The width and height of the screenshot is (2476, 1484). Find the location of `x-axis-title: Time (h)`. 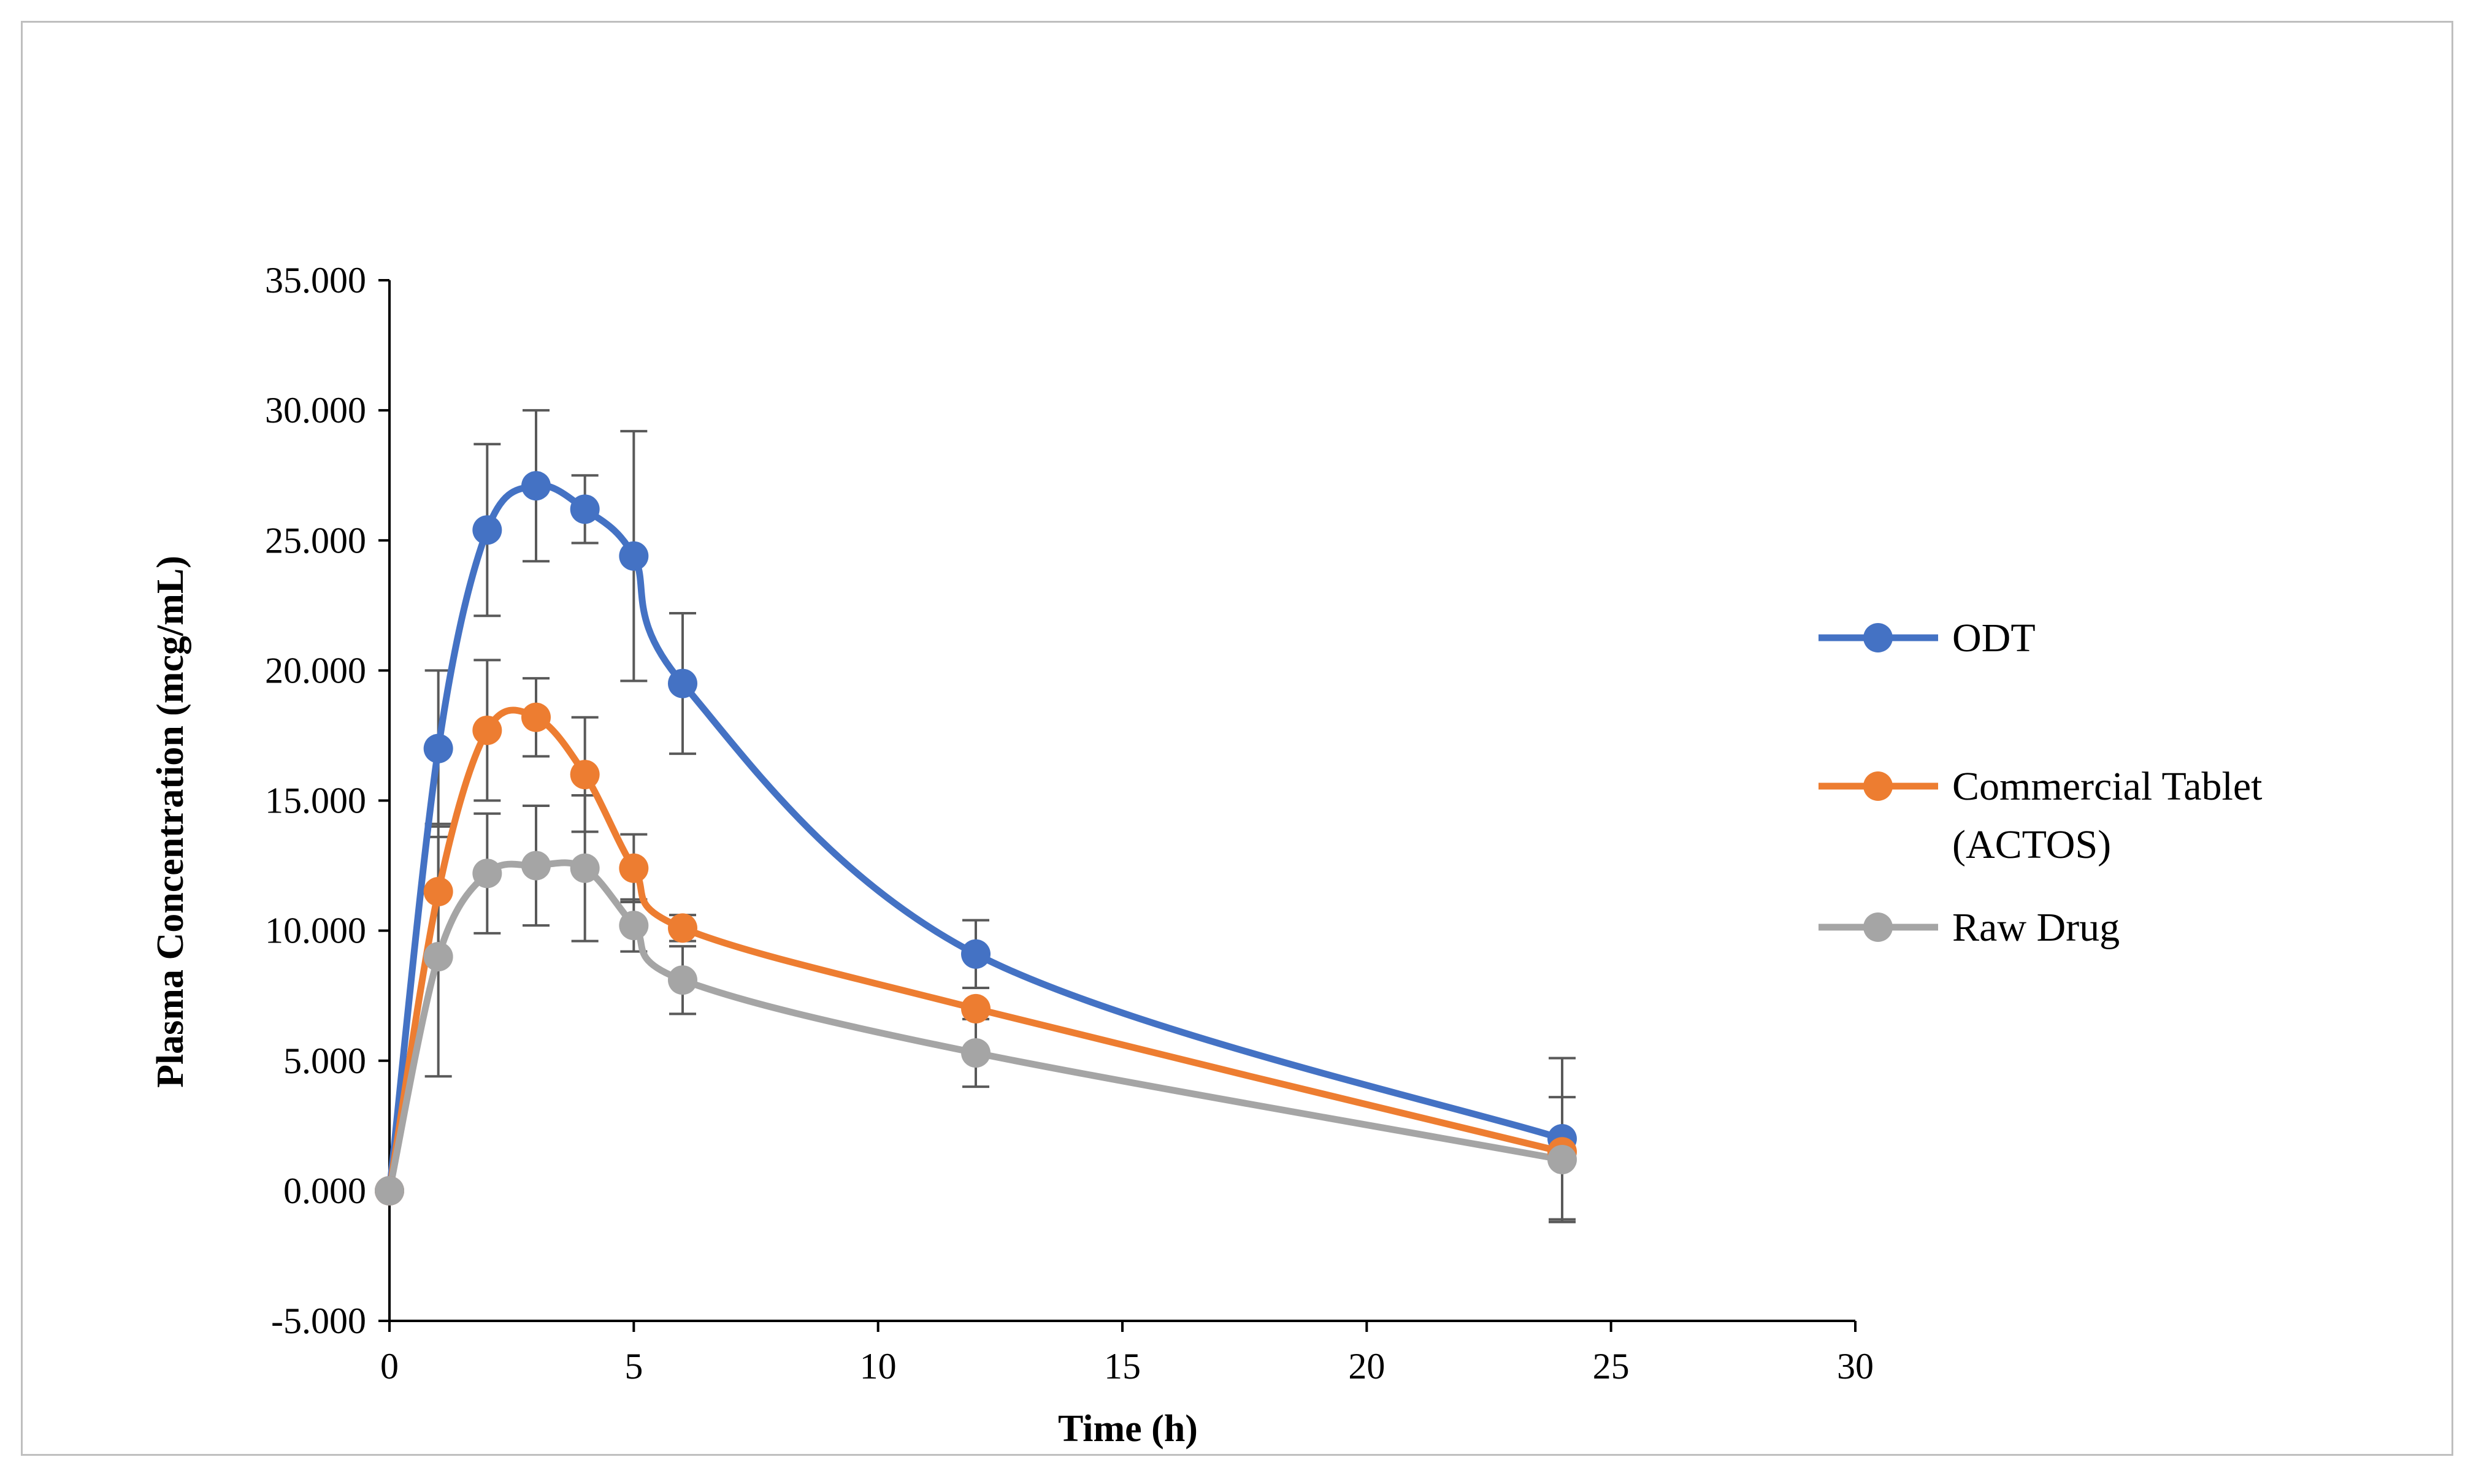

x-axis-title: Time (h) is located at coordinates (1128, 1429).